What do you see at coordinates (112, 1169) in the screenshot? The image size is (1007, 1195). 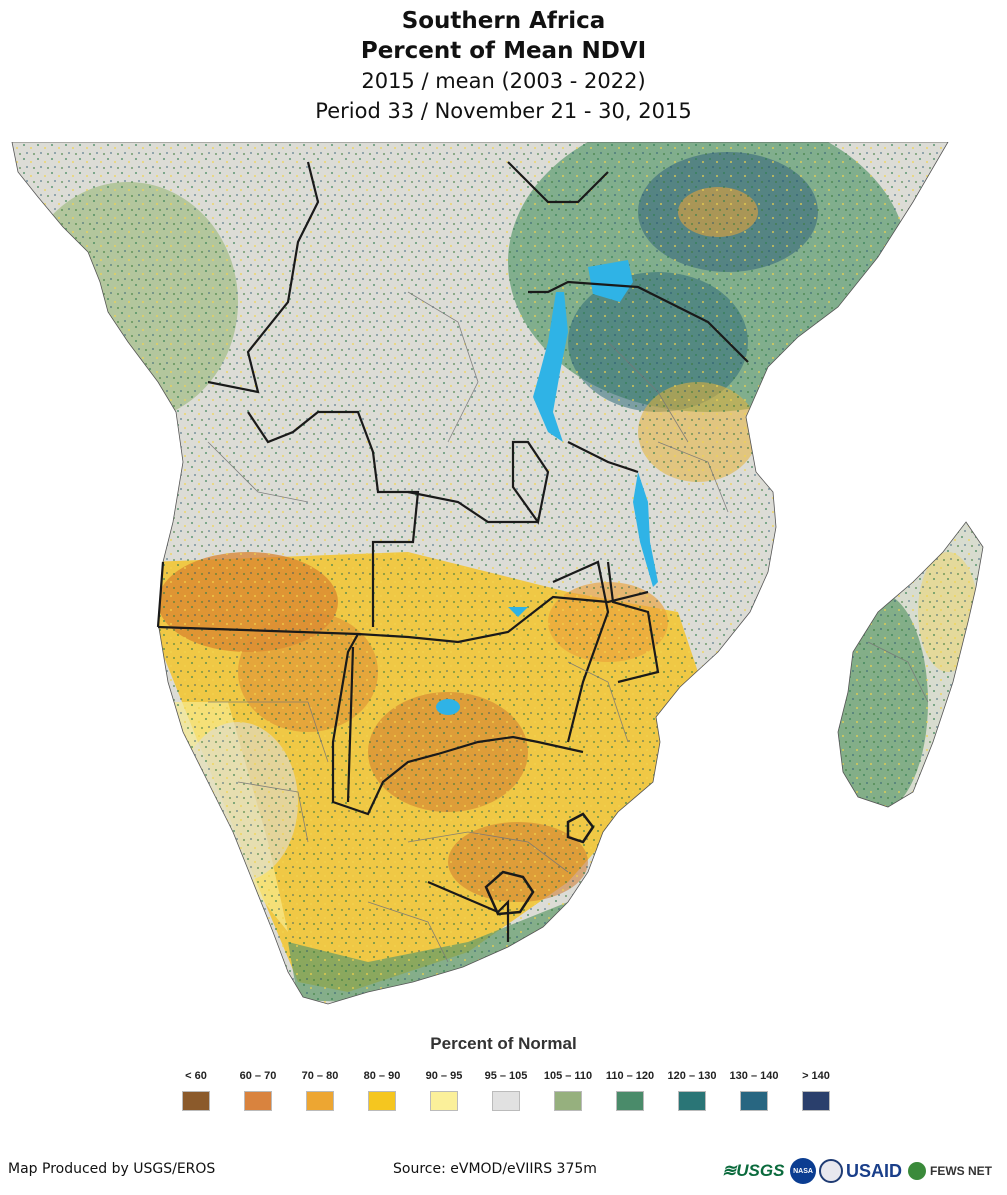 I see `producer-credit: Map Produced by USGS/EROS` at bounding box center [112, 1169].